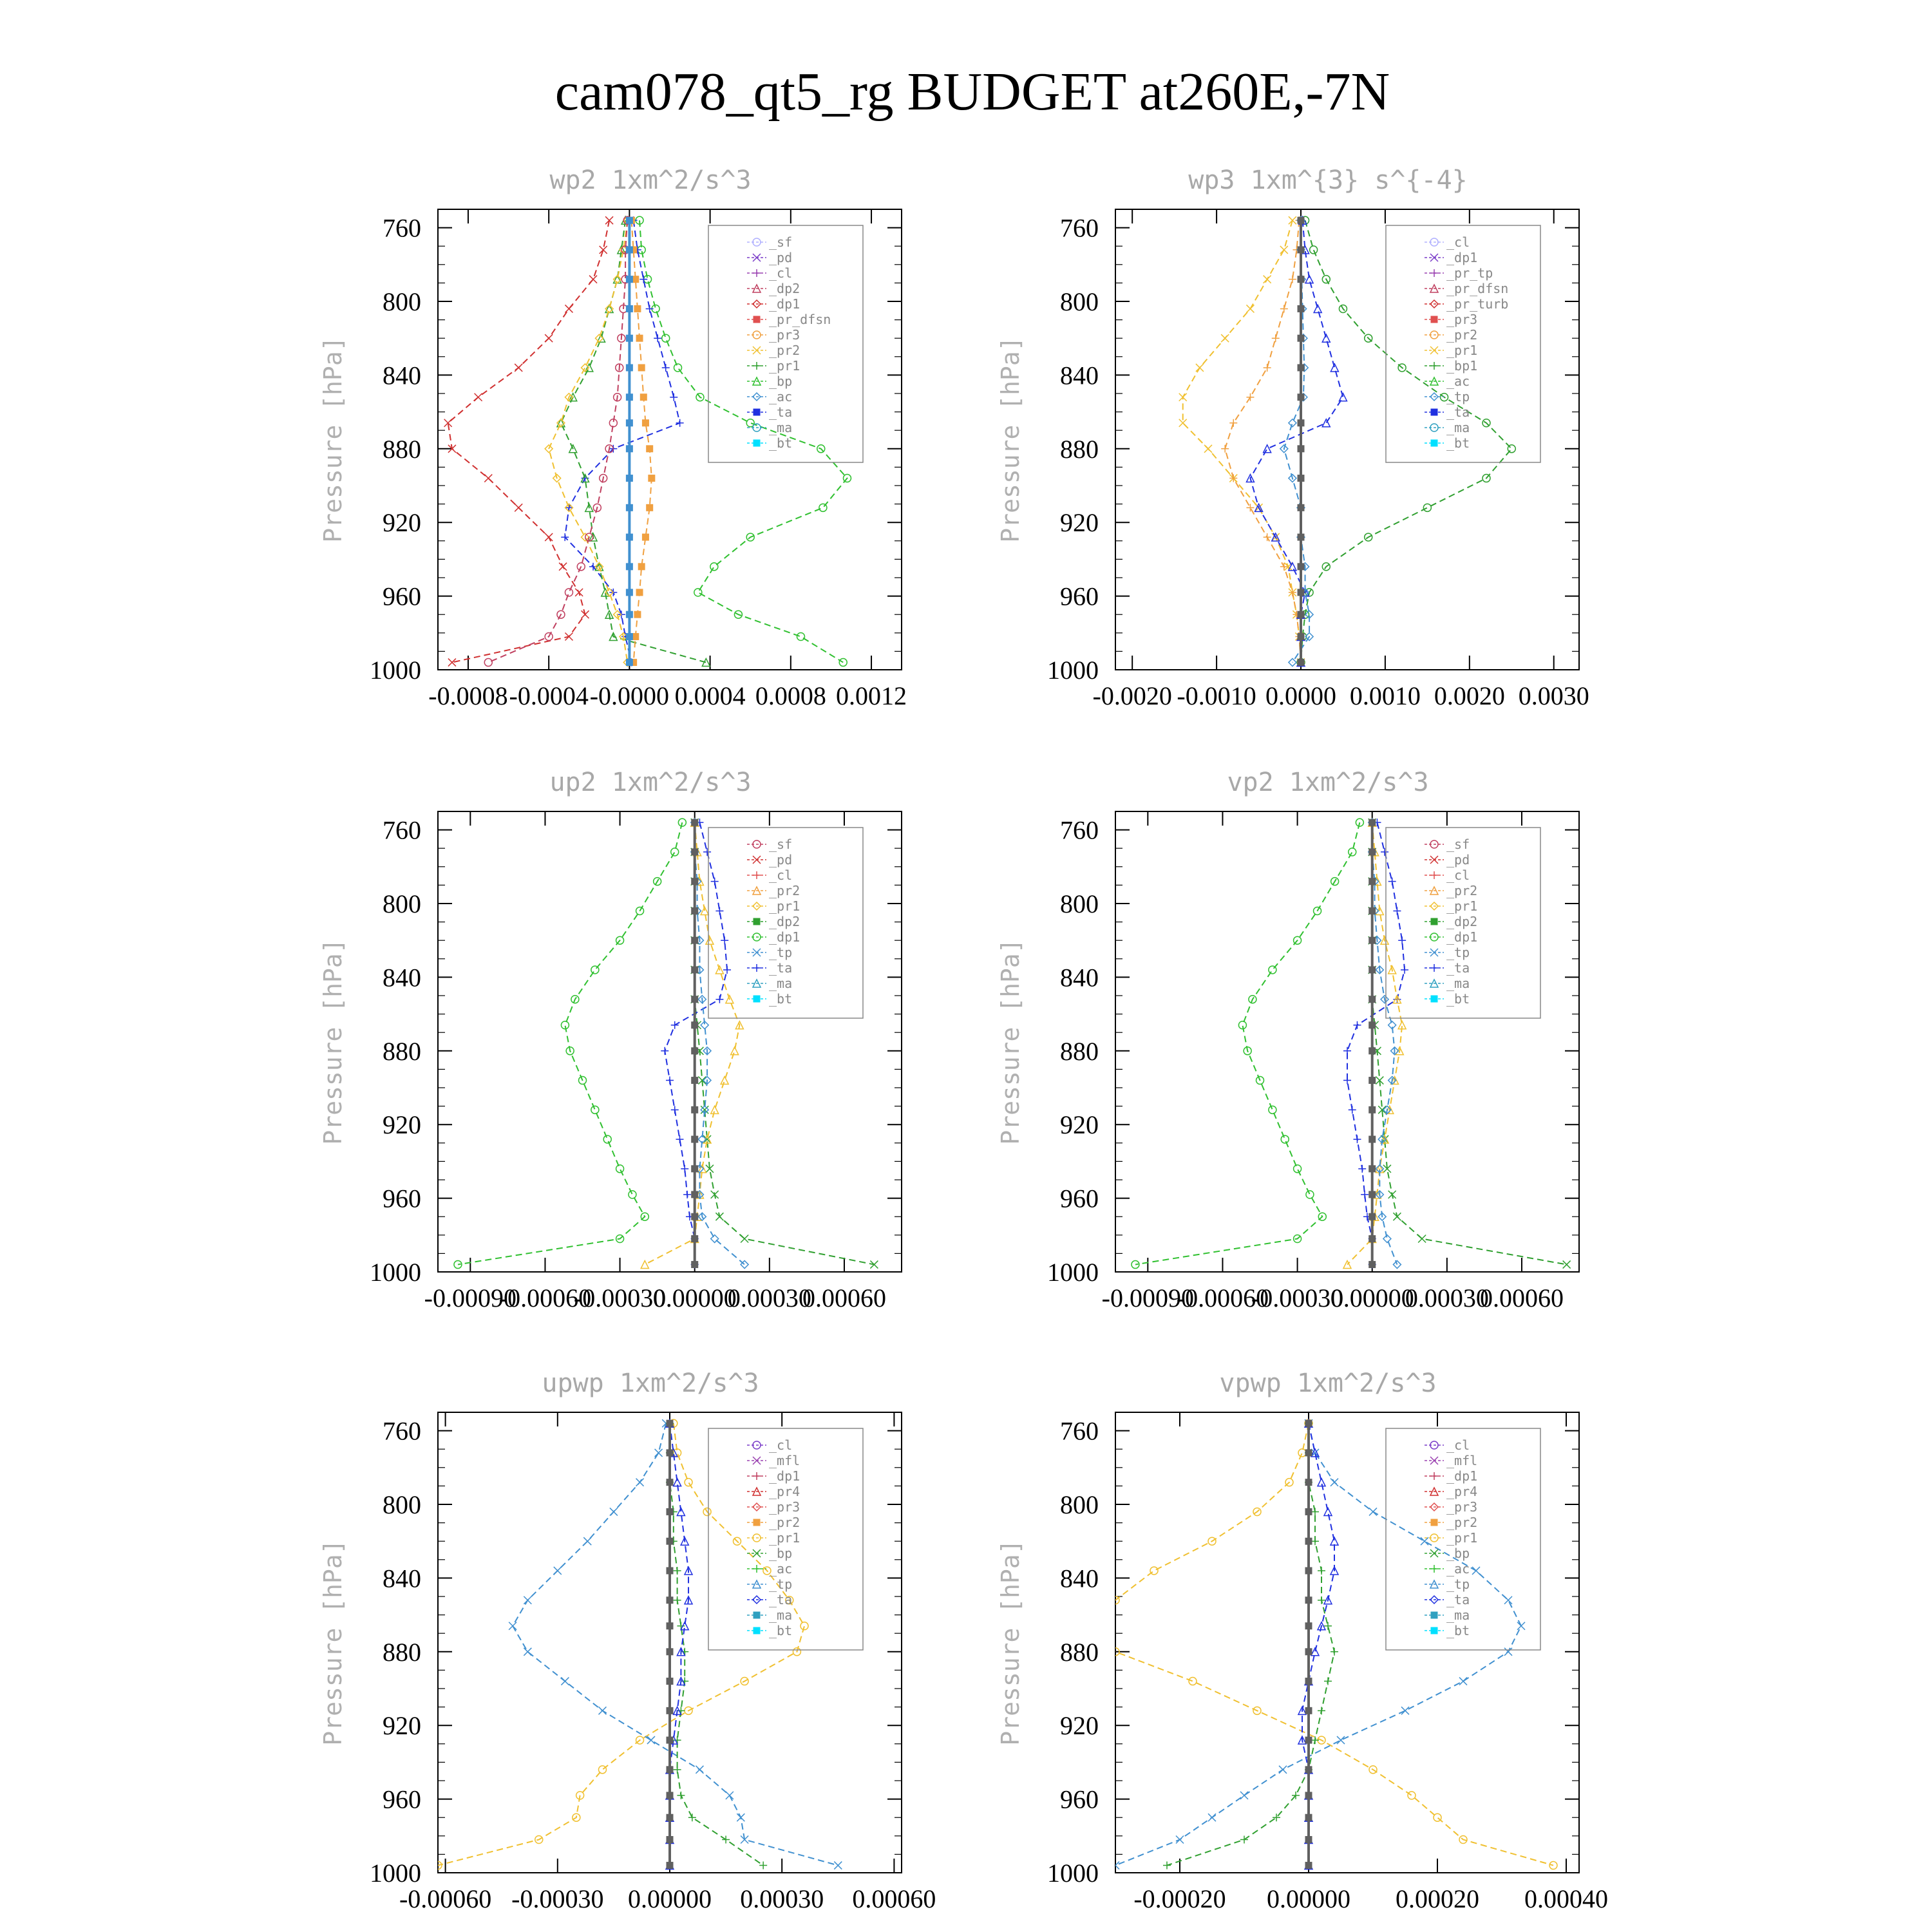 Image resolution: width=1932 pixels, height=1932 pixels. Describe the element at coordinates (784, 288) in the screenshot. I see `legend-label: _dp2` at that location.